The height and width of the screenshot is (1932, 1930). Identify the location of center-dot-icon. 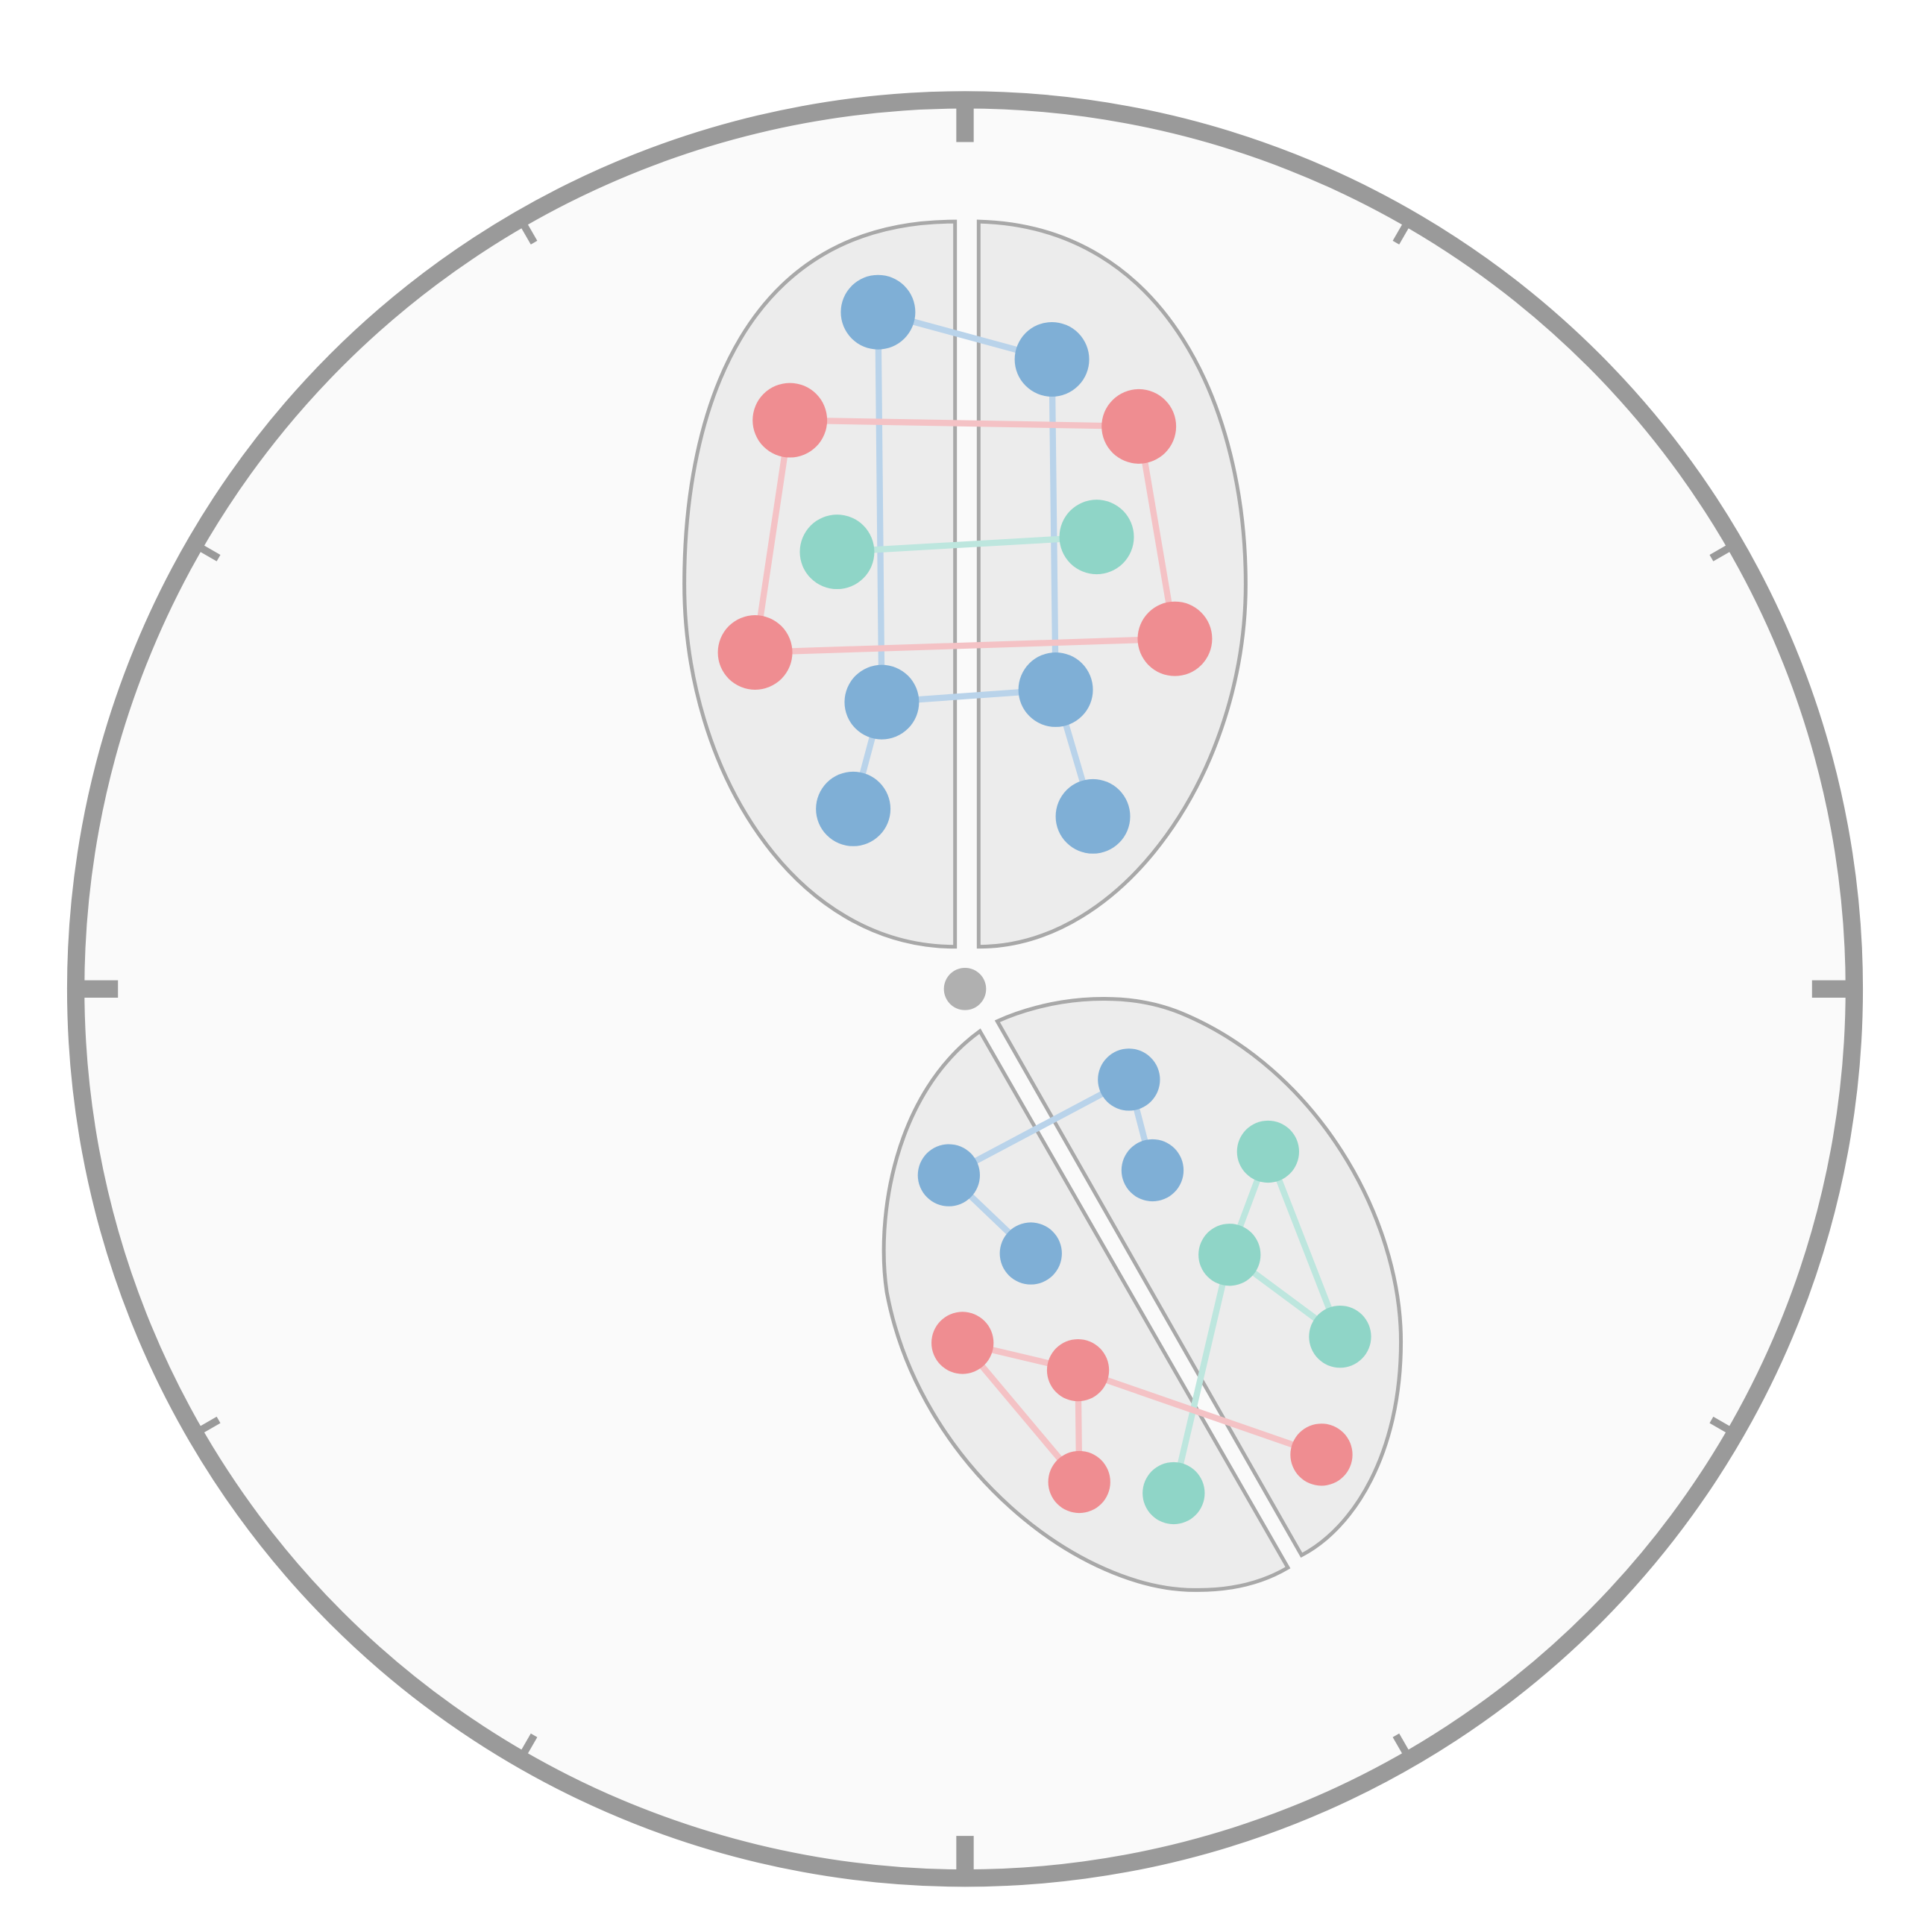
(965, 989).